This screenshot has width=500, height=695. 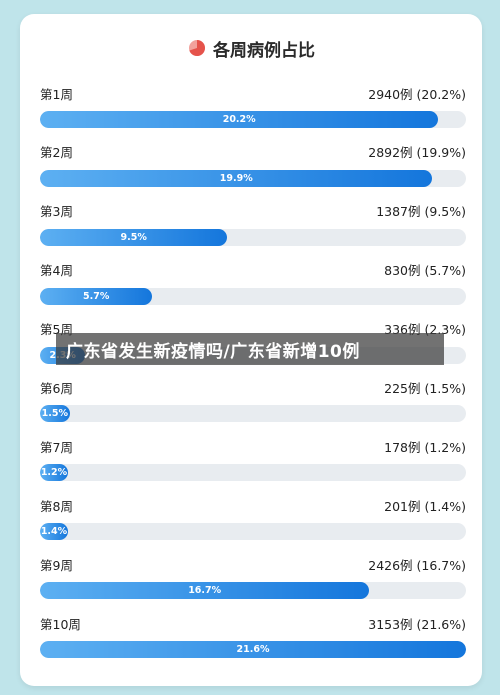 What do you see at coordinates (425, 447) in the screenshot?
I see `value-label: 178例 (1.2%)` at bounding box center [425, 447].